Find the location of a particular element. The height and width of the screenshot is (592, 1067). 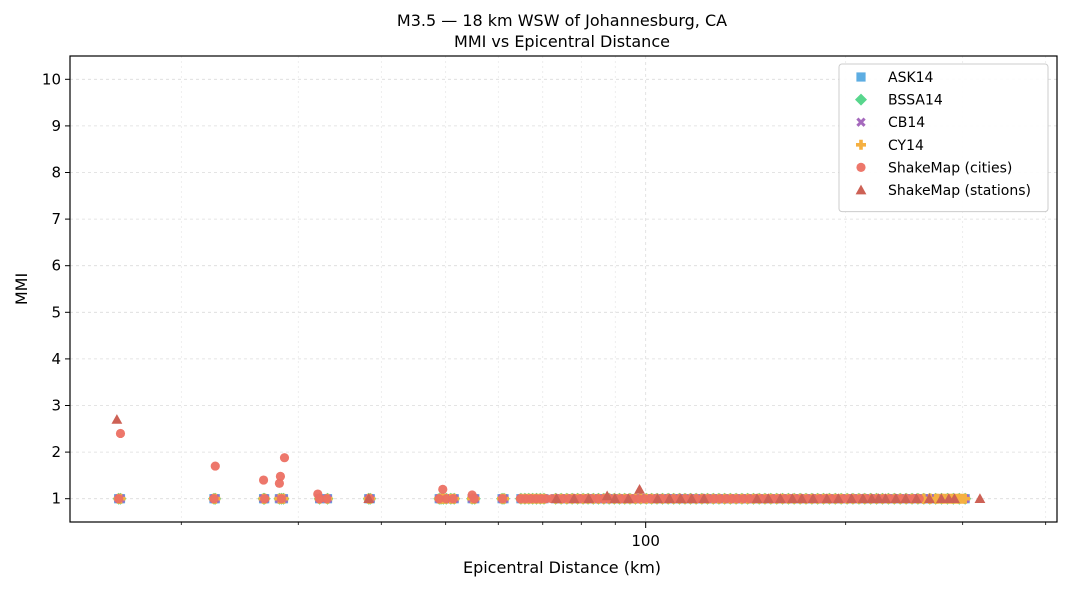

y-tick-label: 6 is located at coordinates (56, 266).